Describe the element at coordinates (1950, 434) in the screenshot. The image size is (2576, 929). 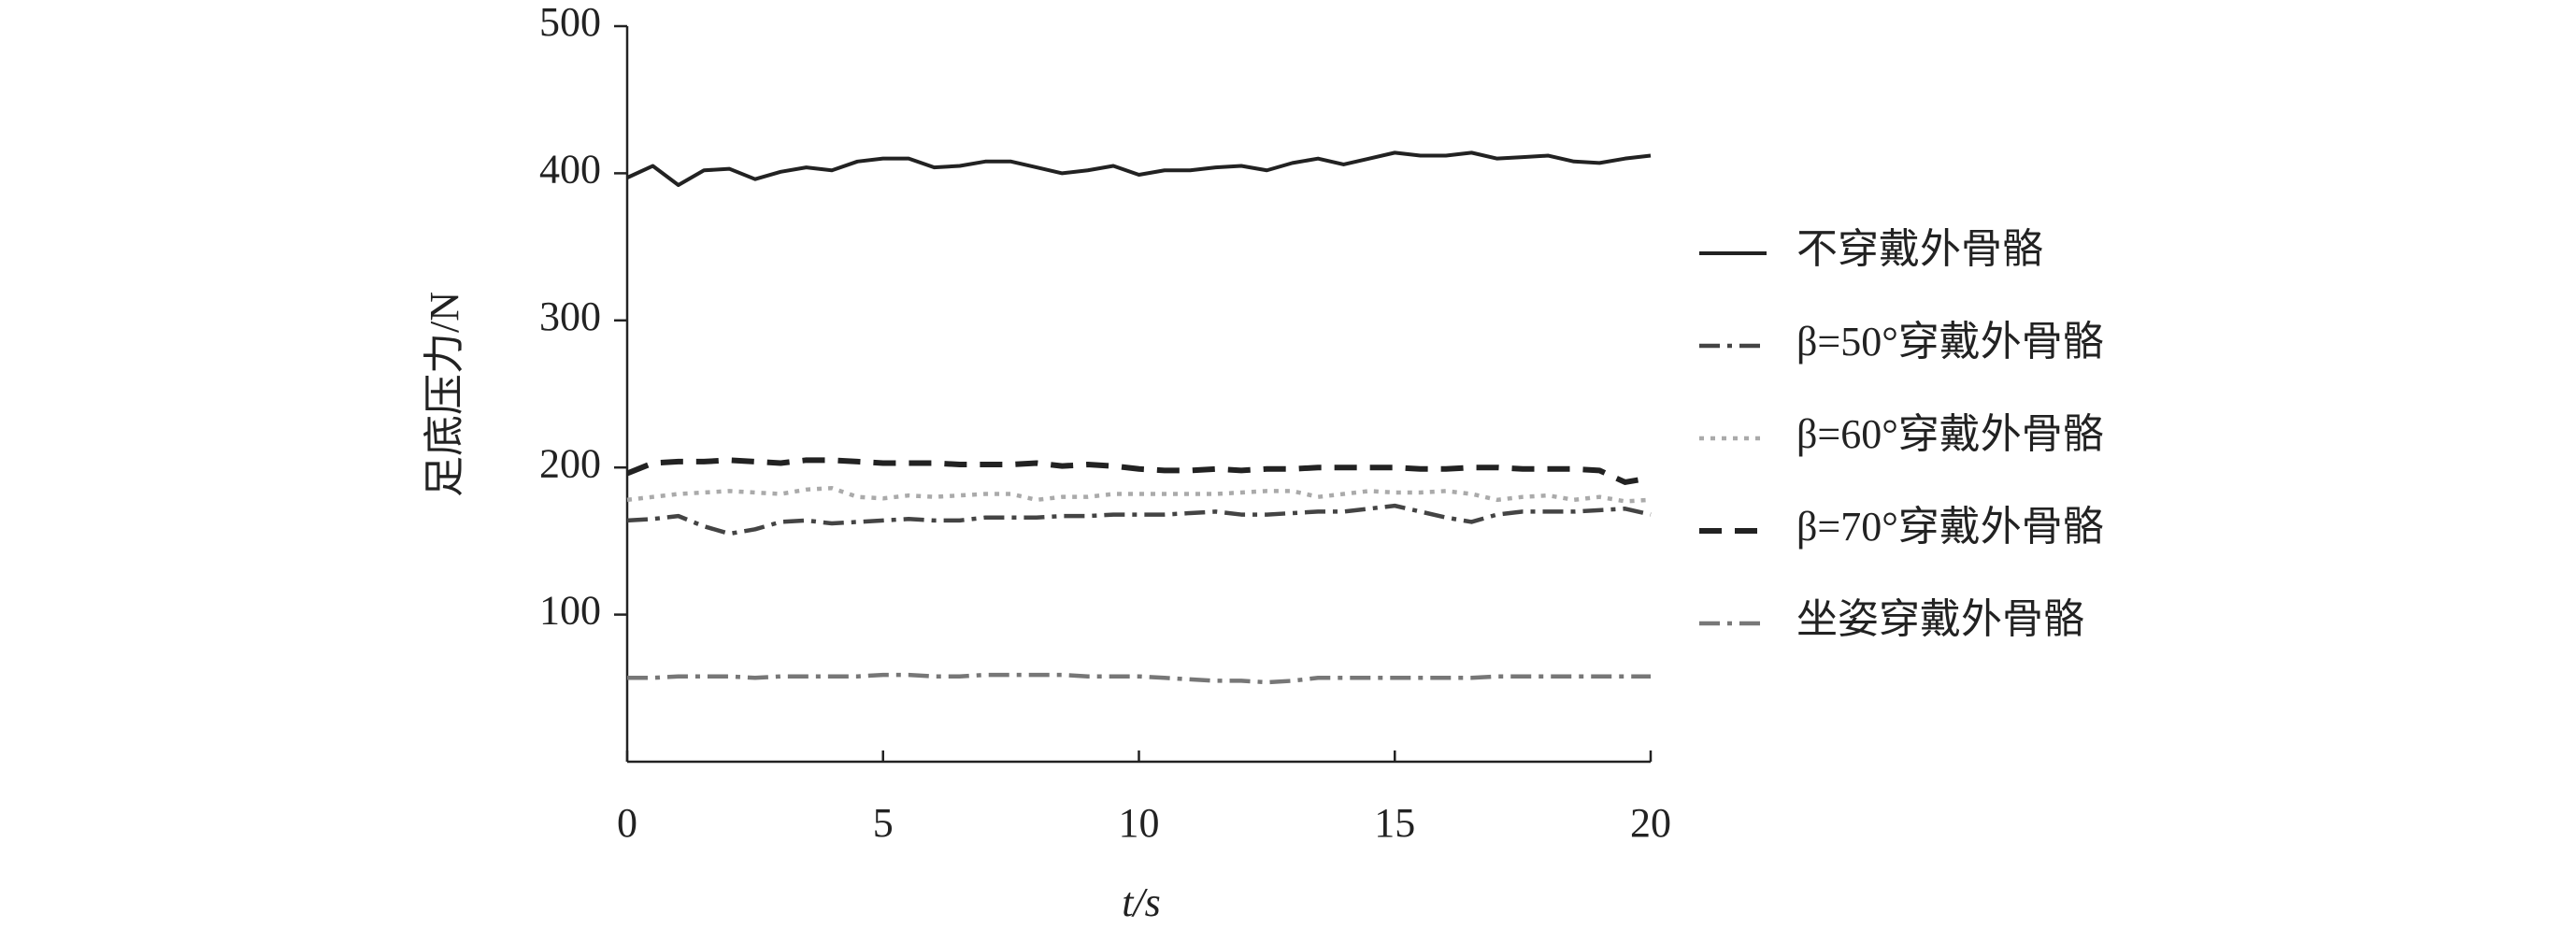
I see `legend-label: β=60°穿戴外骨骼` at that location.